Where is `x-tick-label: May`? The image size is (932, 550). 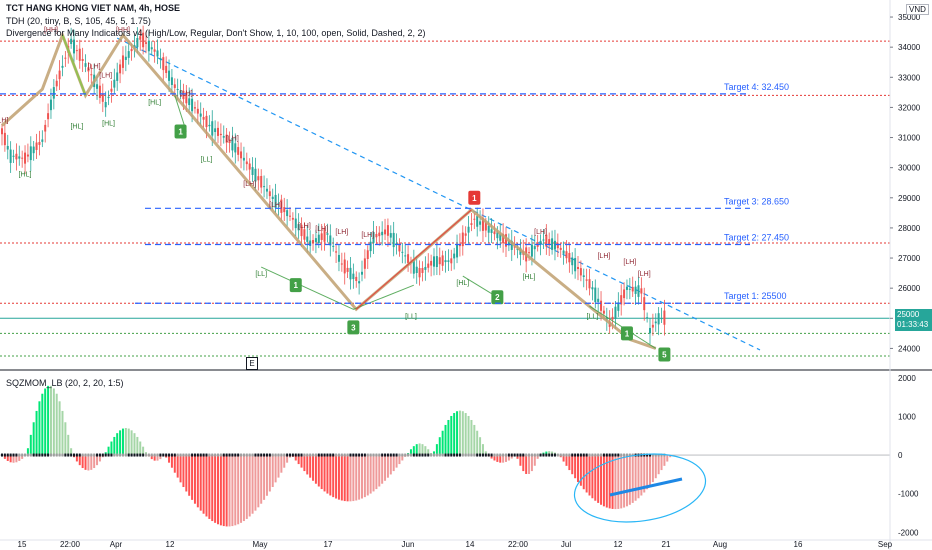
x-tick-label: May is located at coordinates (259, 544).